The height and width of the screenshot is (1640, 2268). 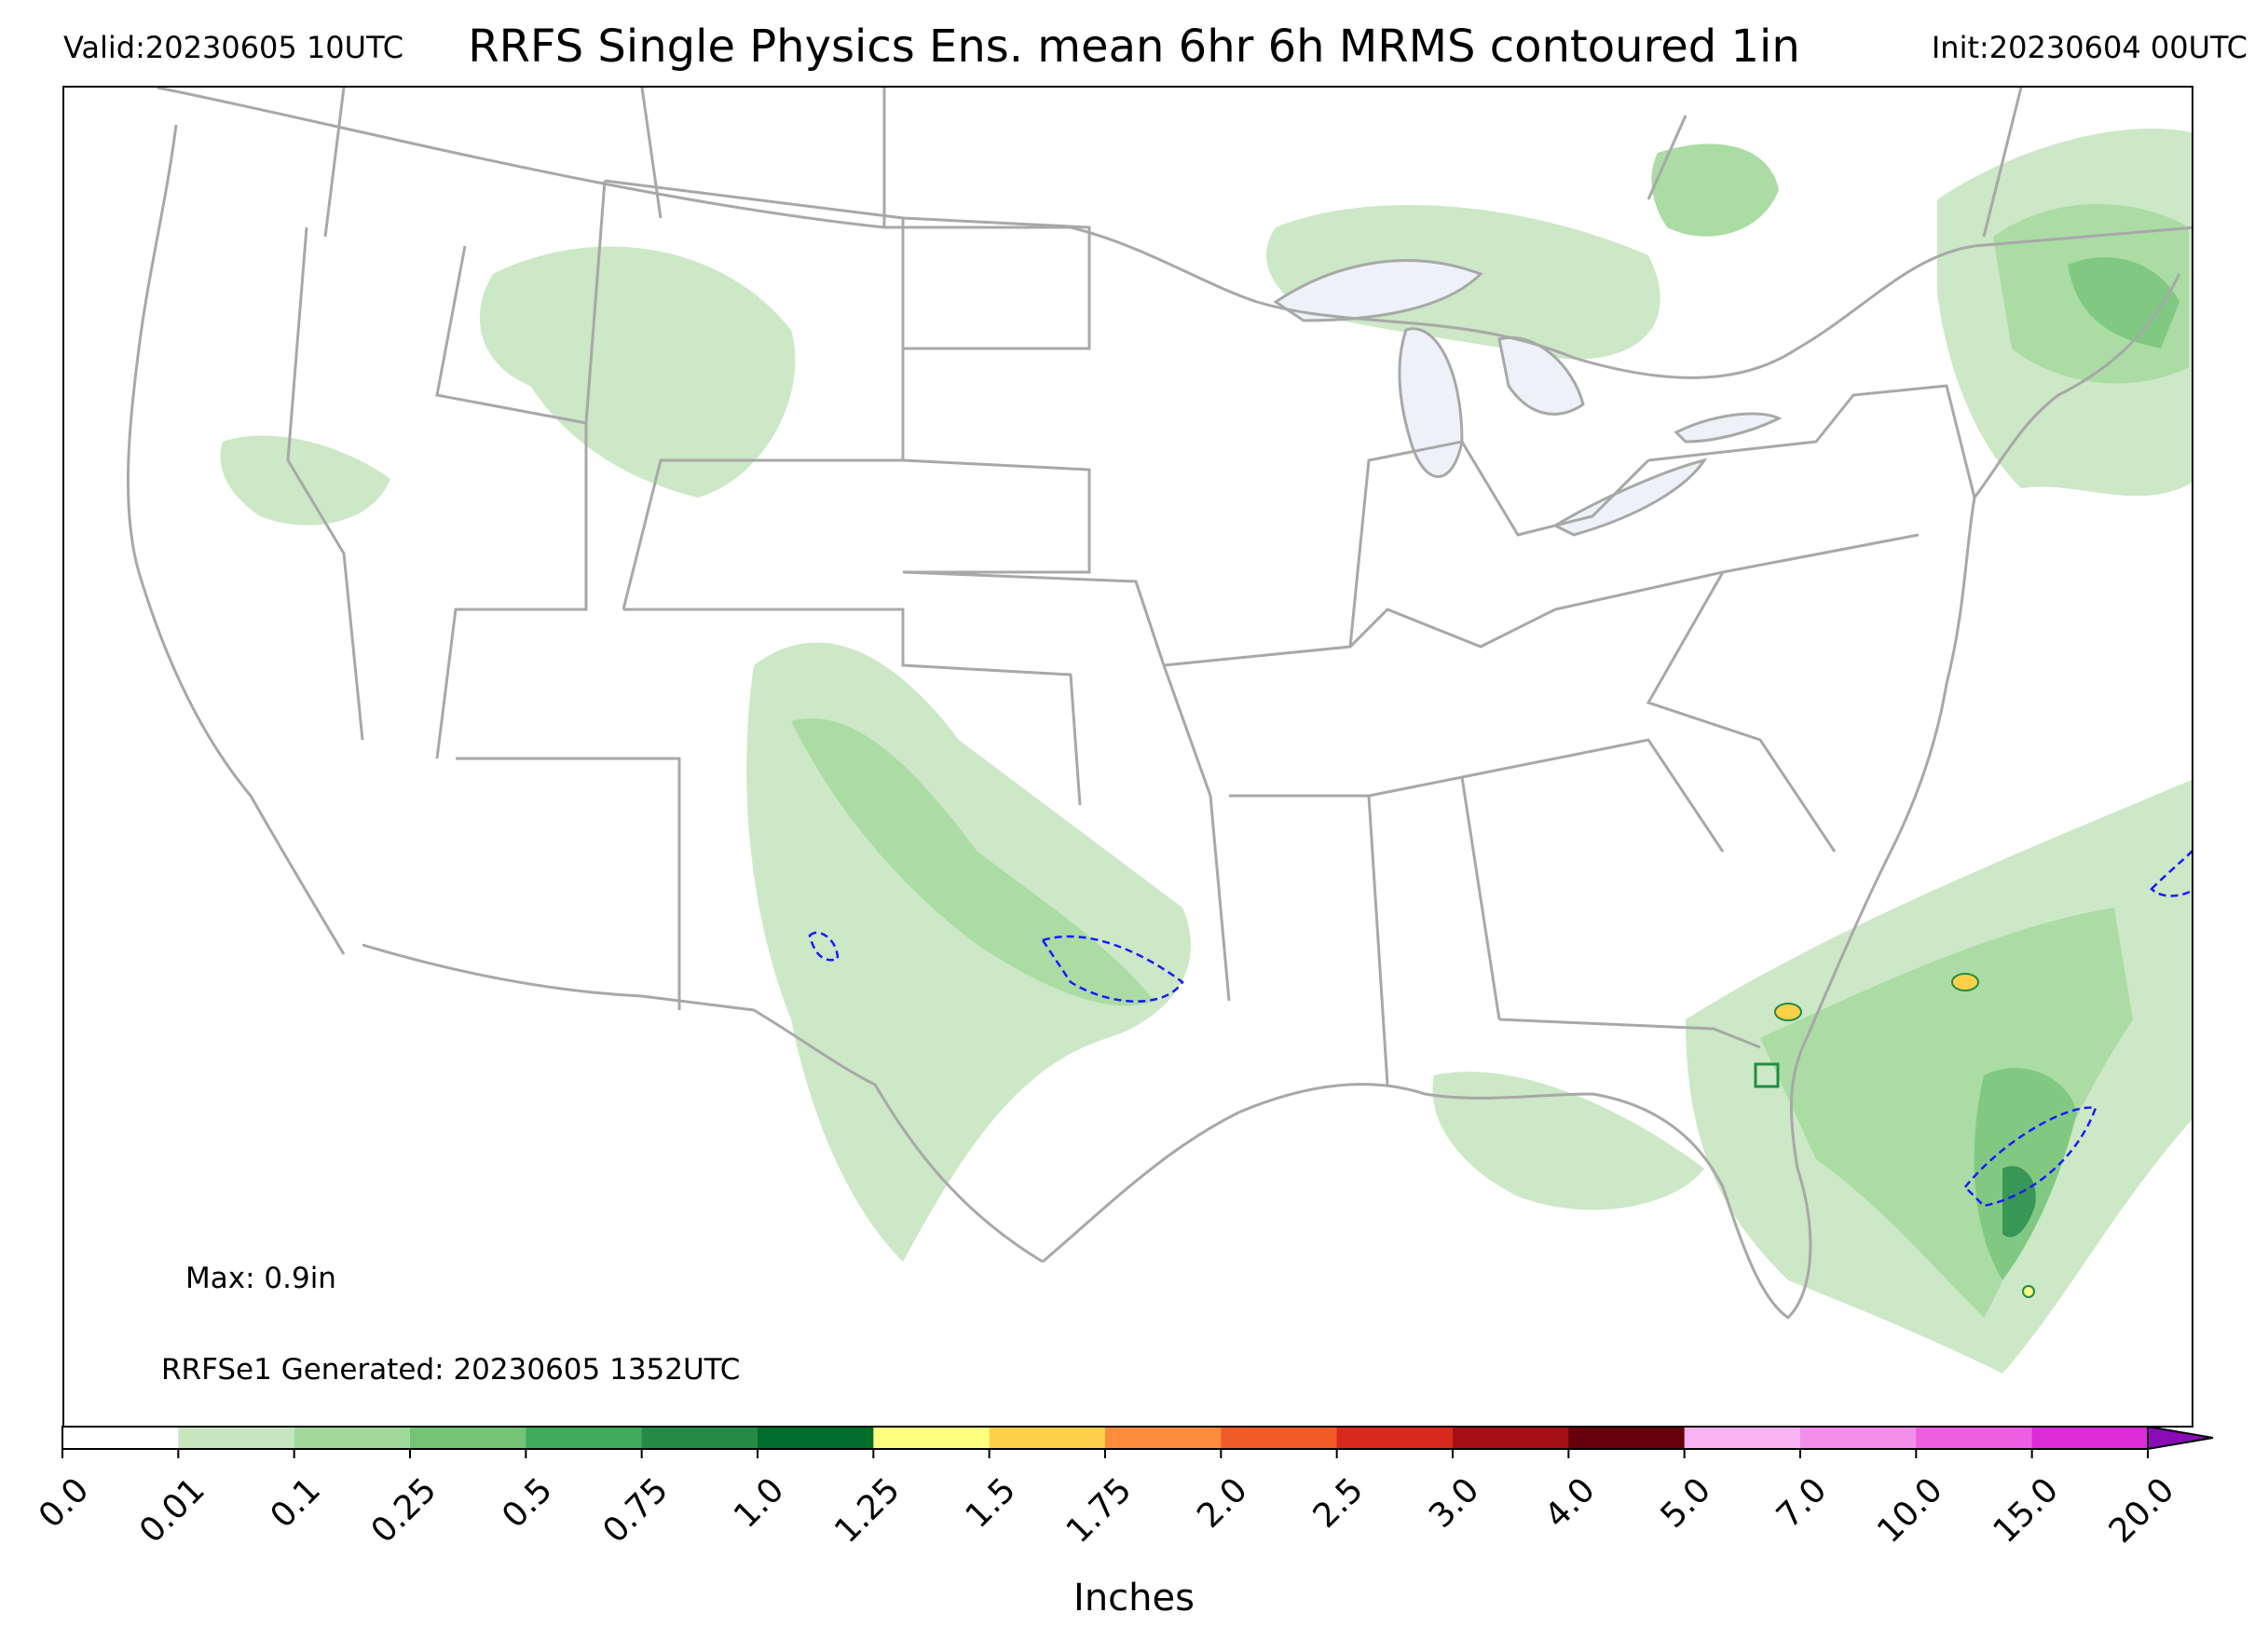 I want to click on colorbar-outline, so click(x=1105, y=1438).